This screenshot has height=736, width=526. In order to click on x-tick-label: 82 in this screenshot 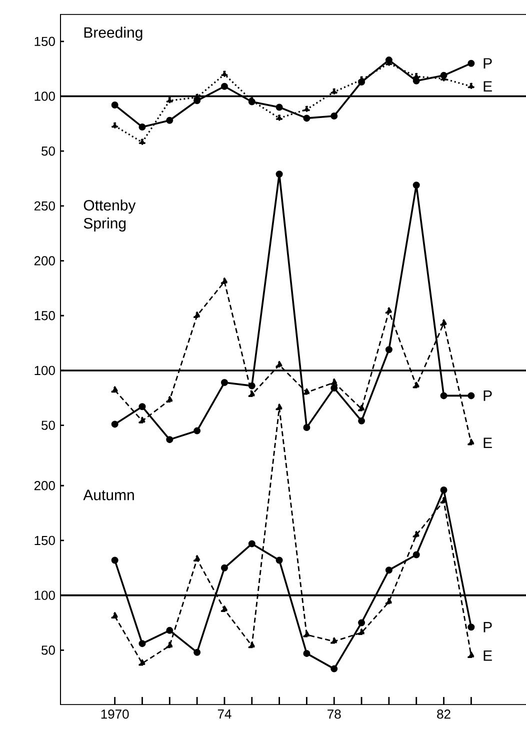, I will do `click(443, 714)`.